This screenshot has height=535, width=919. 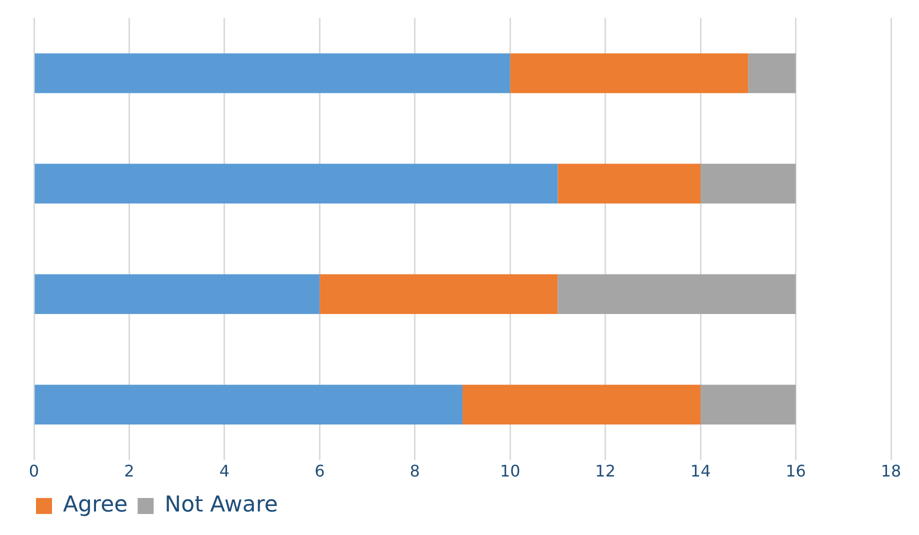 What do you see at coordinates (510, 471) in the screenshot?
I see `x-tick-label: 10` at bounding box center [510, 471].